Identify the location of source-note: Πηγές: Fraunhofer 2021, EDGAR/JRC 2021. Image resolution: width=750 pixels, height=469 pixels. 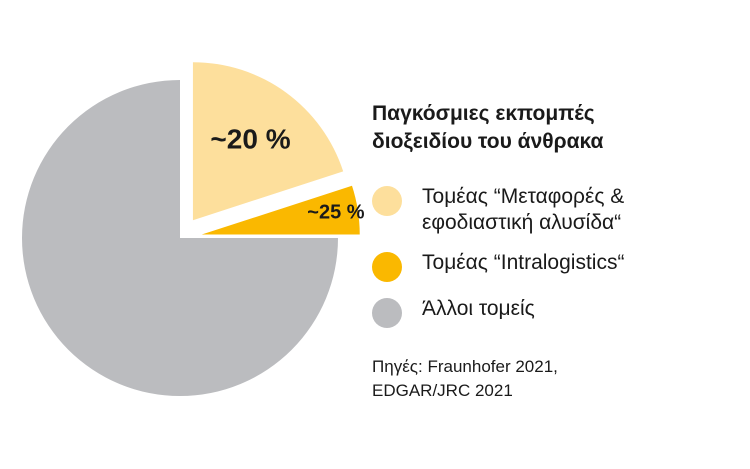
(465, 379).